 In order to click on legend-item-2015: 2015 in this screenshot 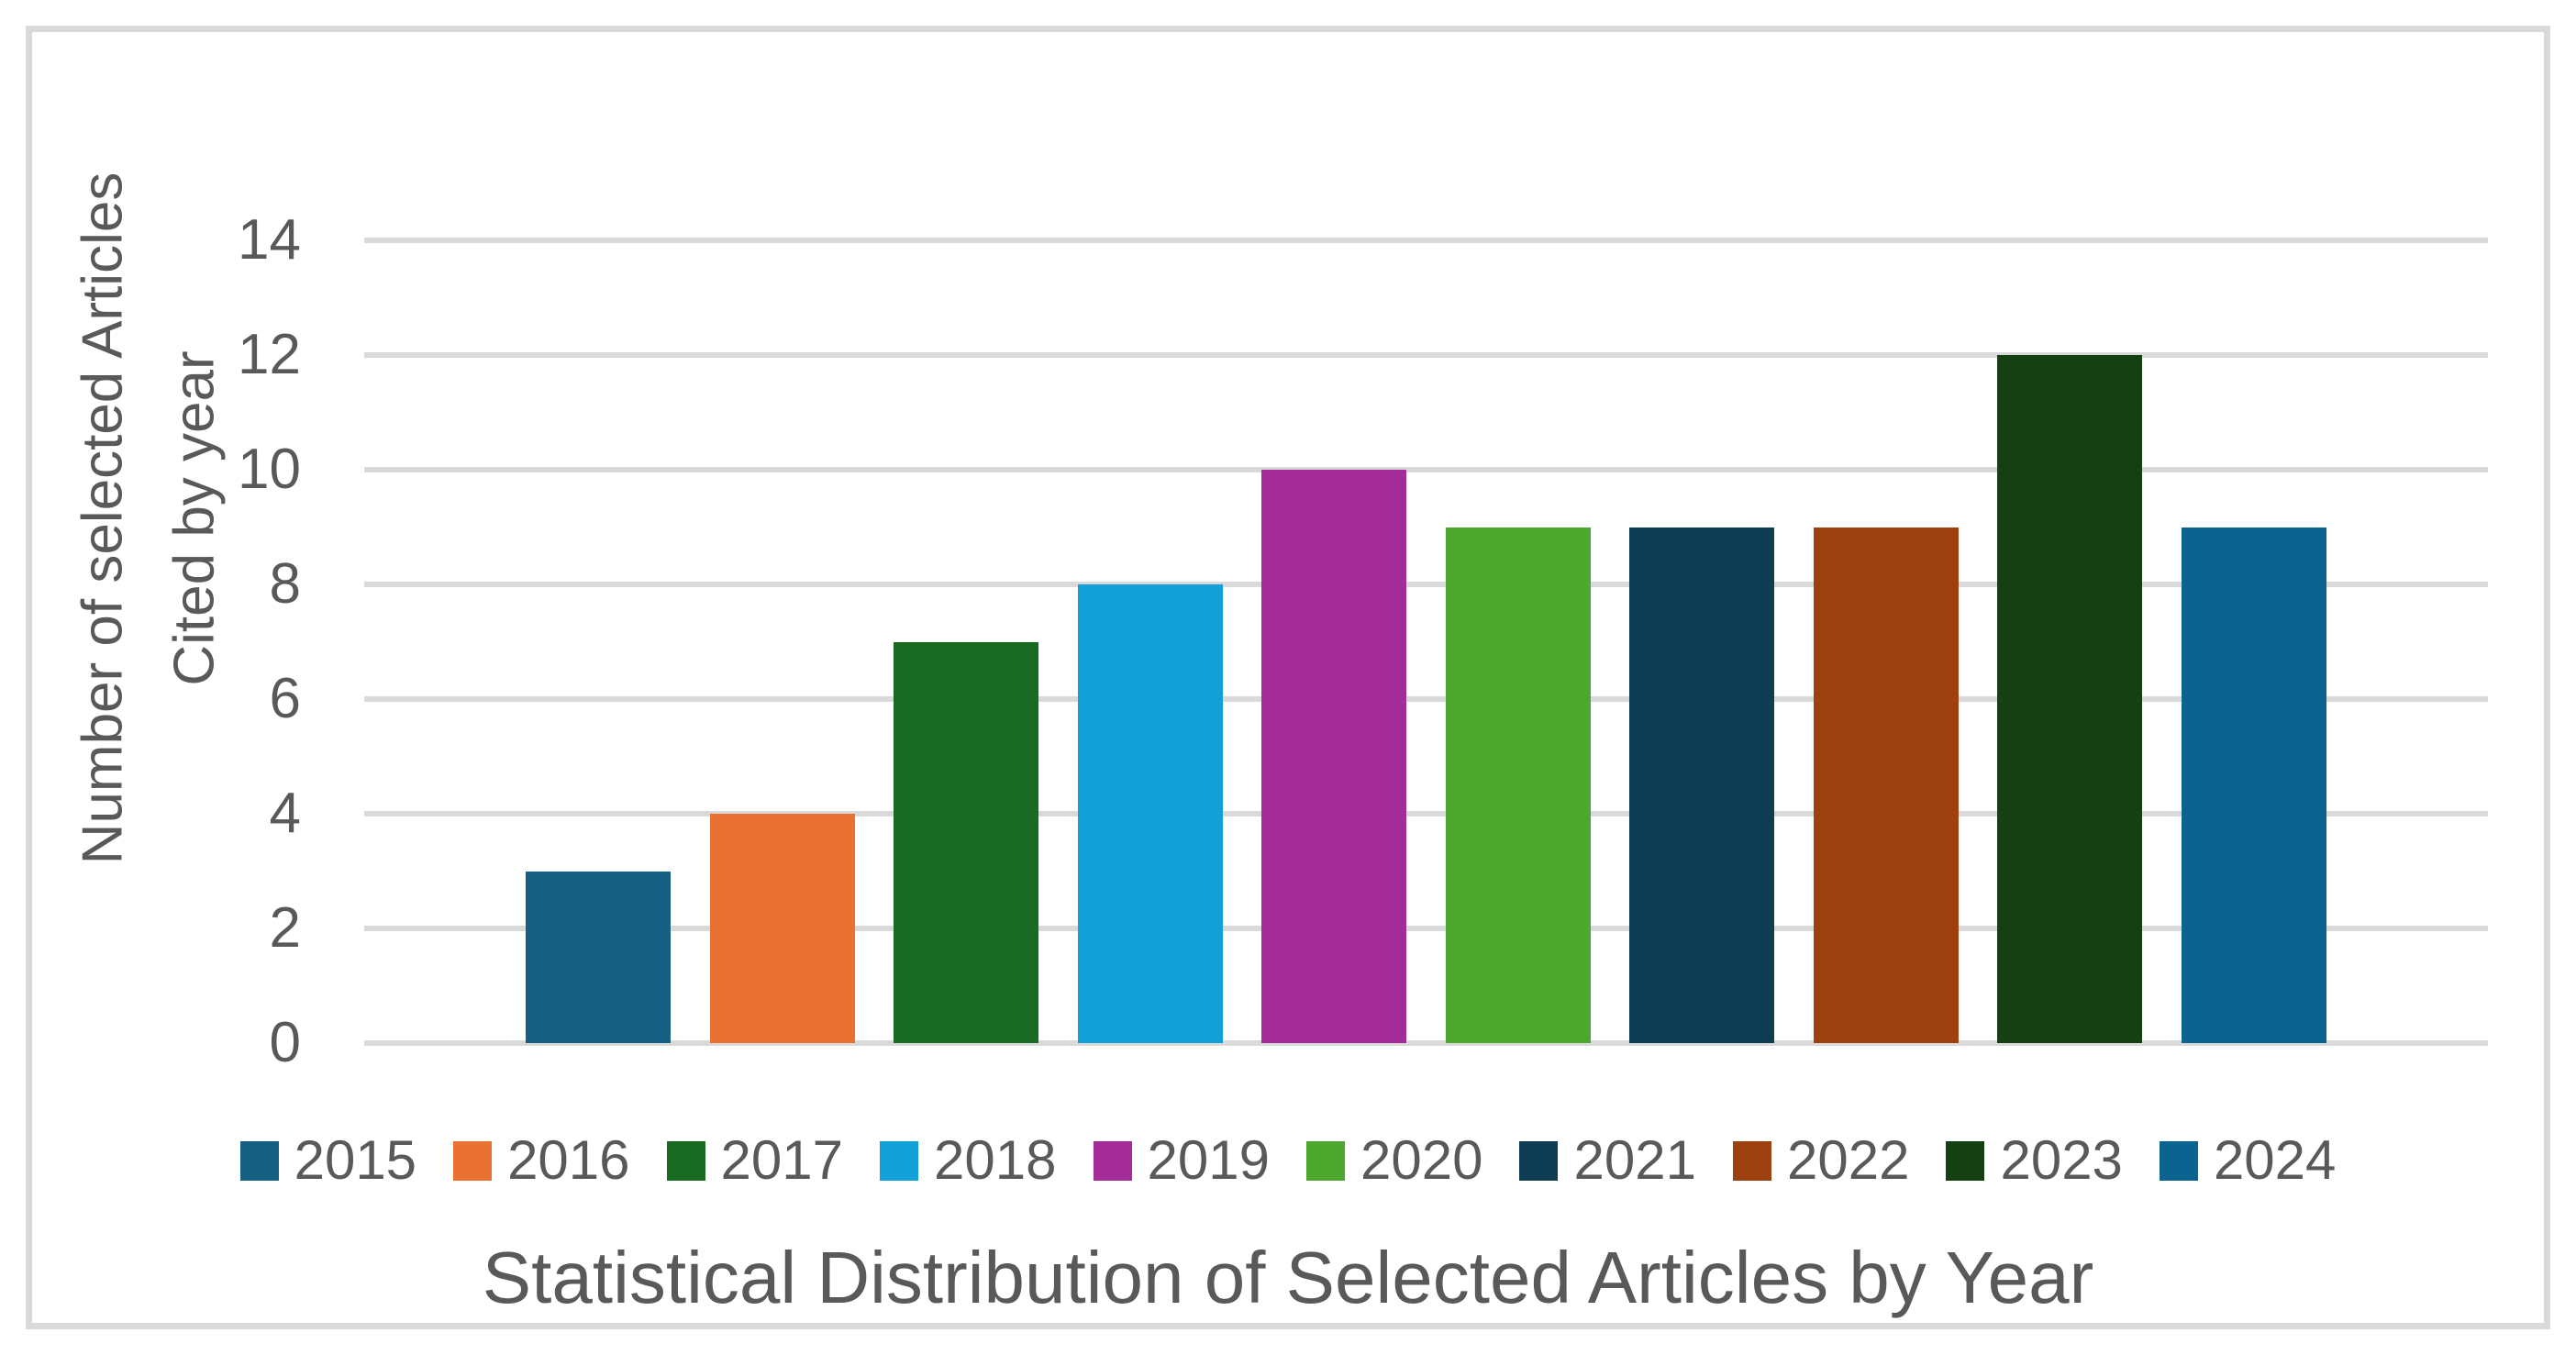, I will do `click(328, 1160)`.